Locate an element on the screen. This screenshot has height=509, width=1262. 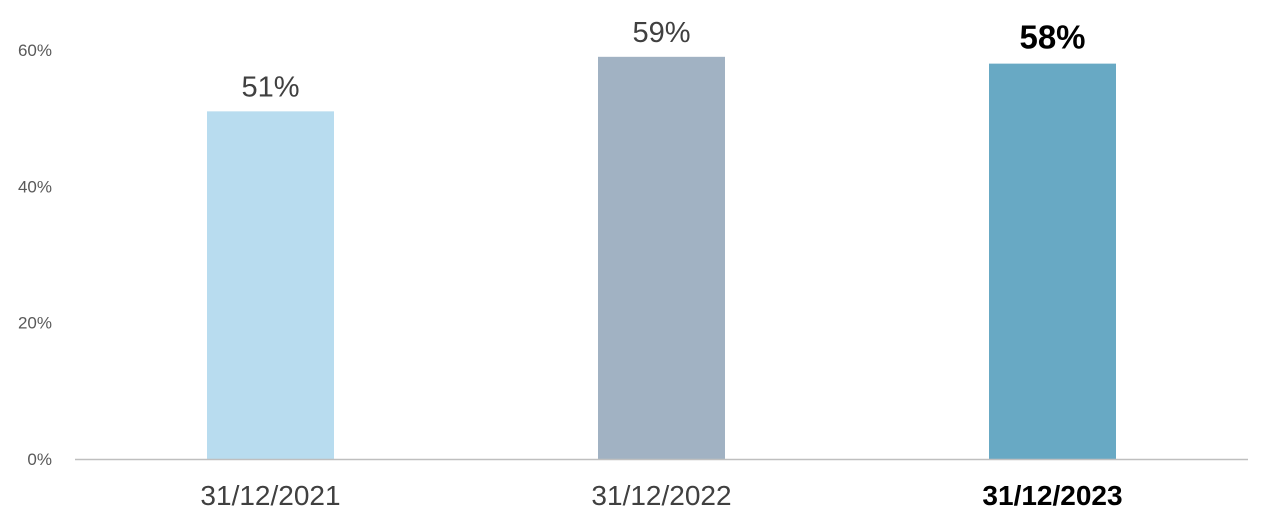
x-axis: 31/12/2021 31/12/2022 31/12/2023 is located at coordinates (661, 494).